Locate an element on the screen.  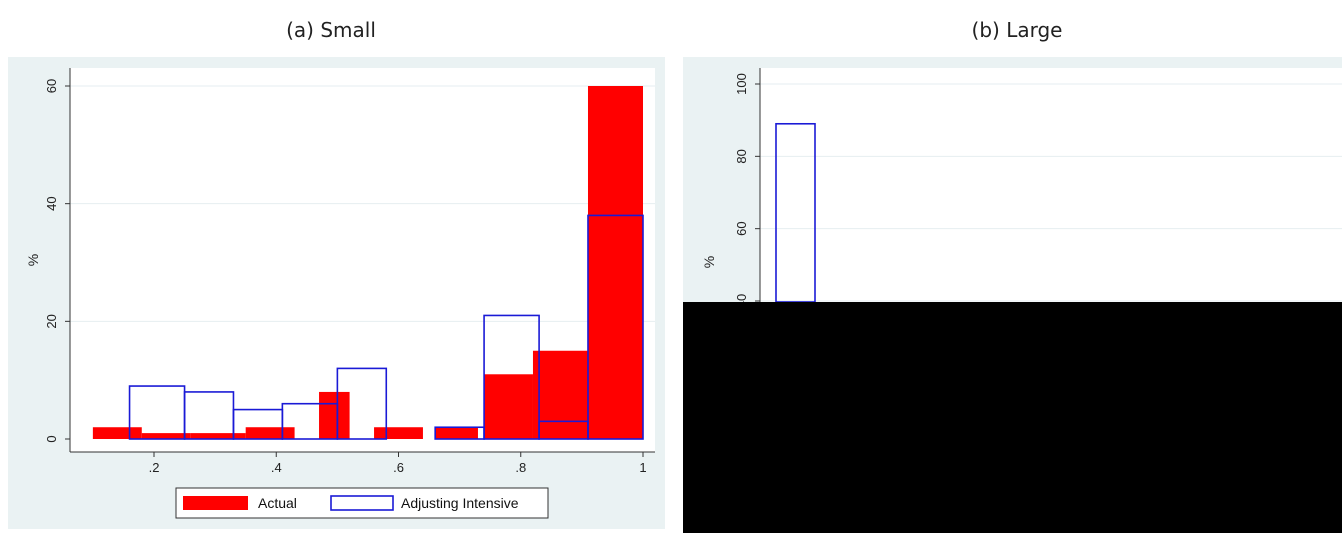
legend-label-adjusting: Adjusting Intensive is located at coordinates (460, 503).